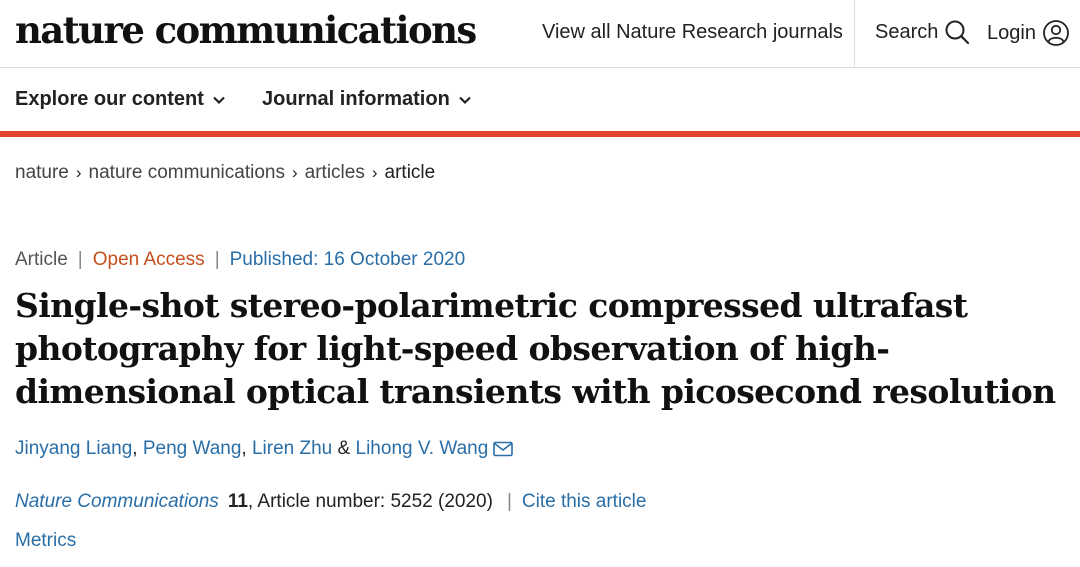  Describe the element at coordinates (957, 32) in the screenshot. I see `search-icon` at that location.